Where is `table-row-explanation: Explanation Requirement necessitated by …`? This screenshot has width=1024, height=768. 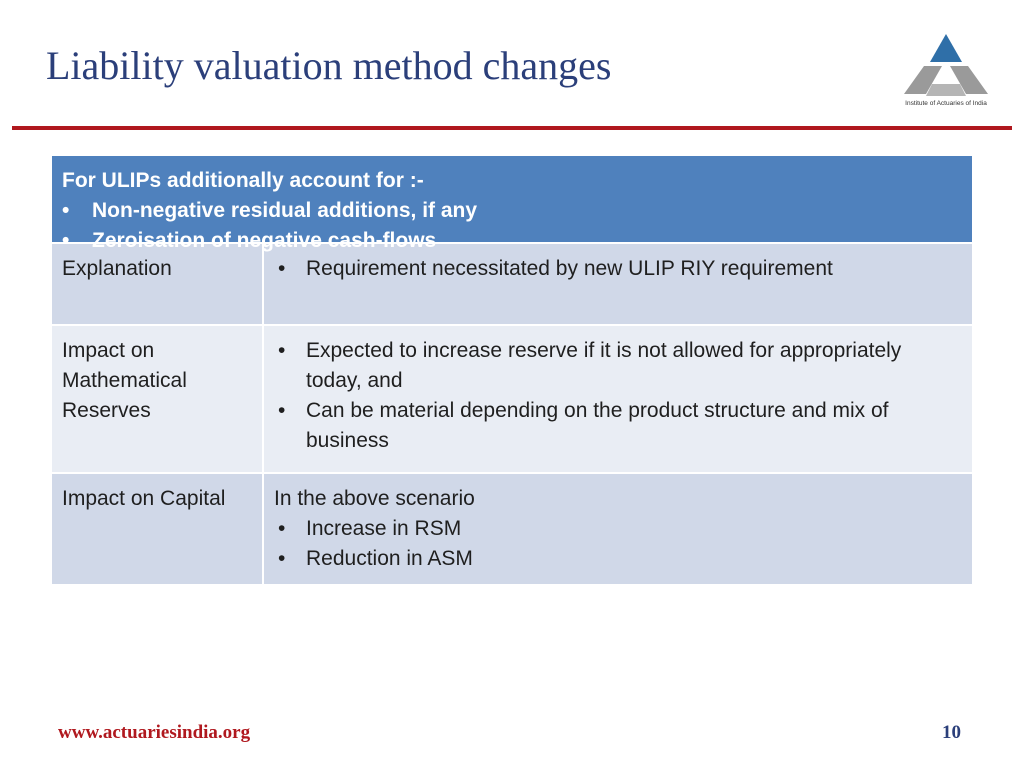
table-row-explanation: Explanation Requirement necessitated by … is located at coordinates (512, 285).